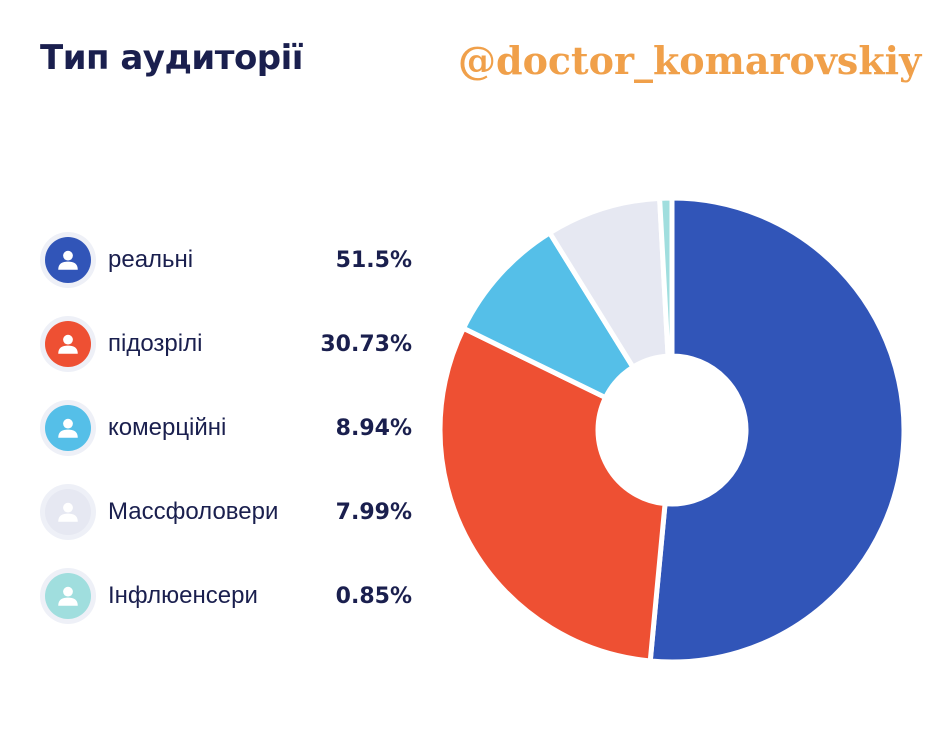 This screenshot has width=950, height=744. What do you see at coordinates (230, 260) in the screenshot?
I see `legend-item: реальні 51.5%` at bounding box center [230, 260].